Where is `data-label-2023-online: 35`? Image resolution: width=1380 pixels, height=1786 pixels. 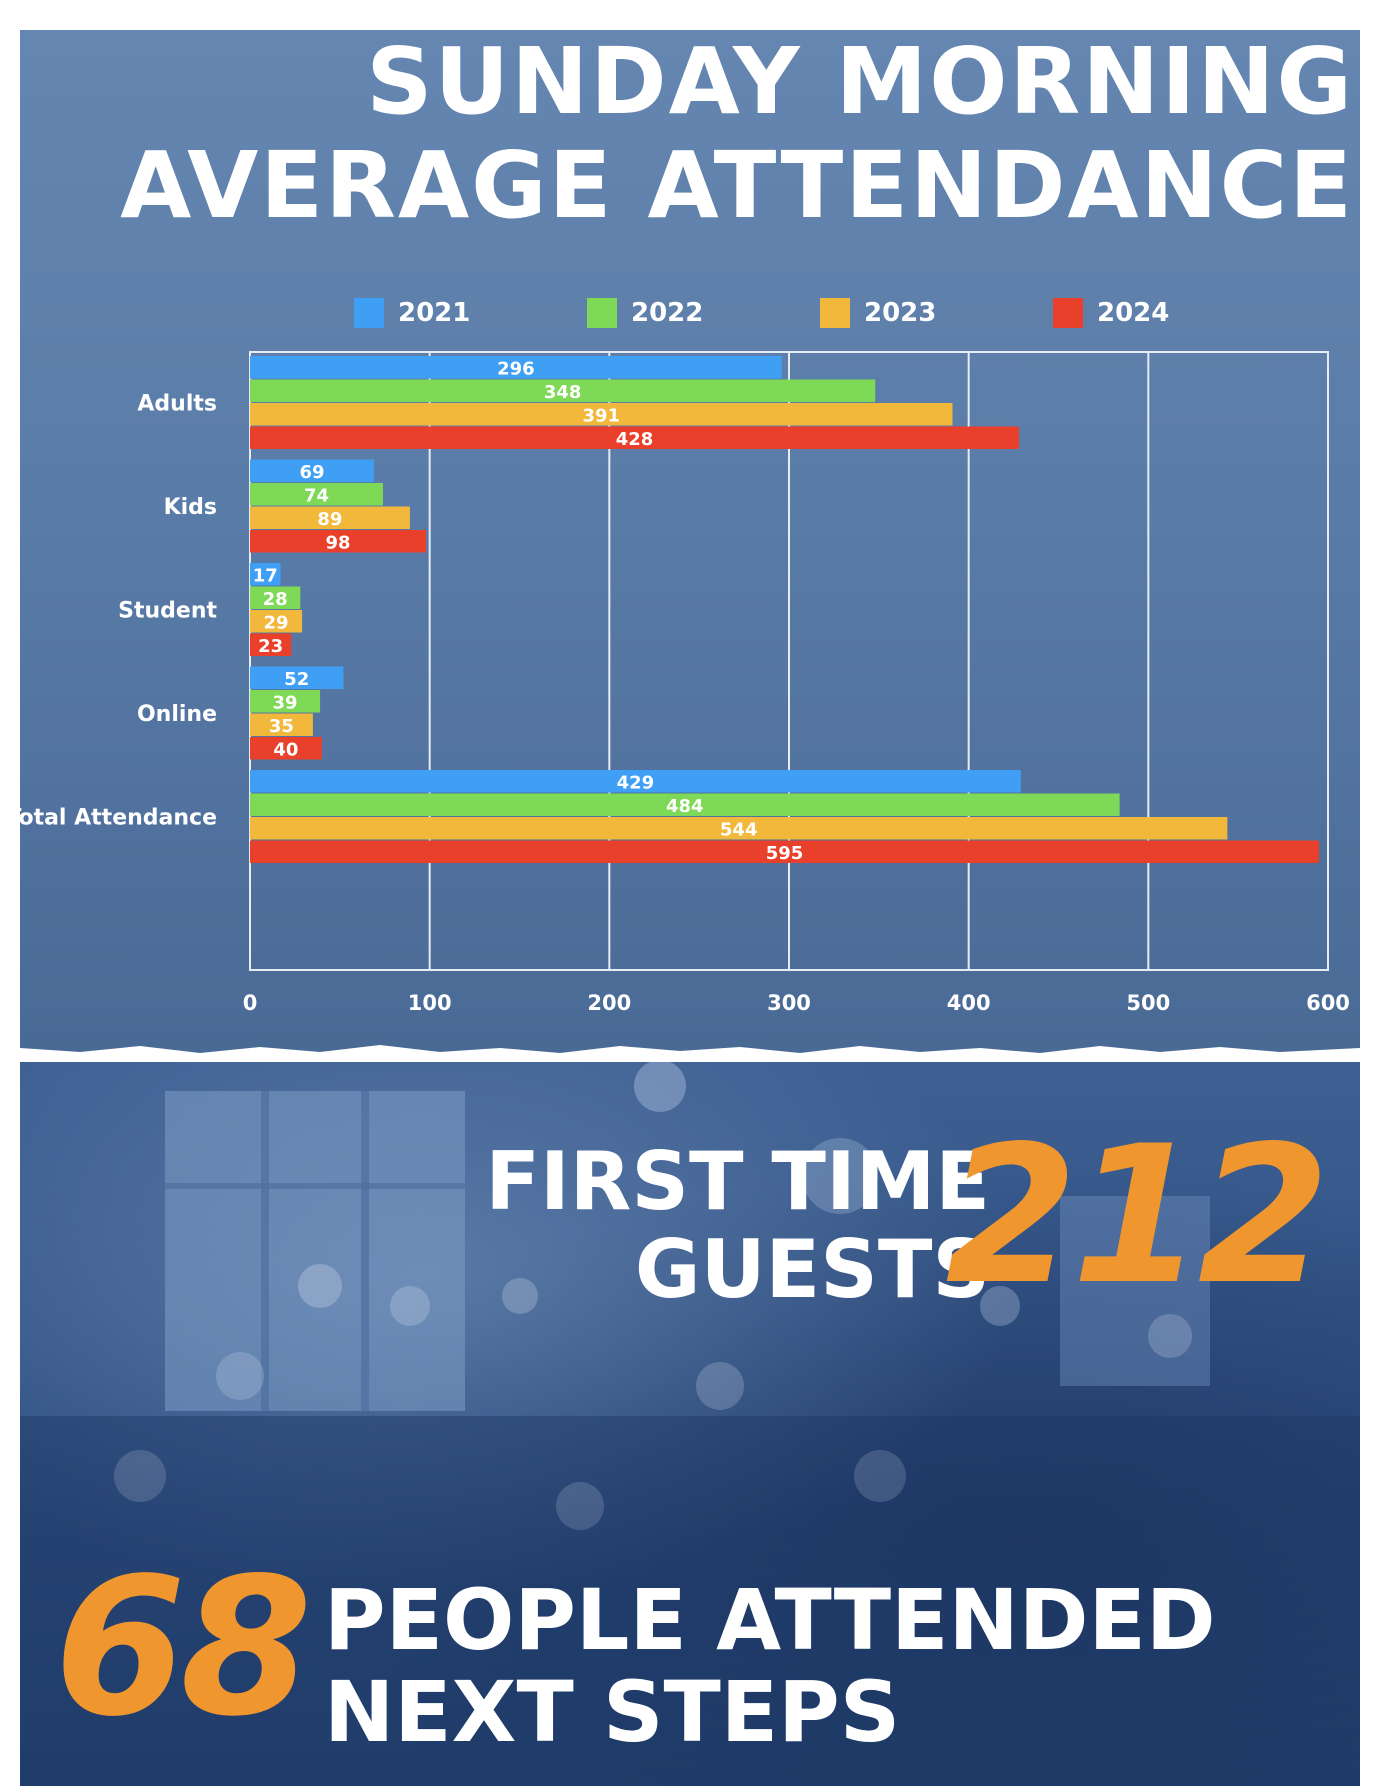 data-label-2023-online: 35 is located at coordinates (281, 726).